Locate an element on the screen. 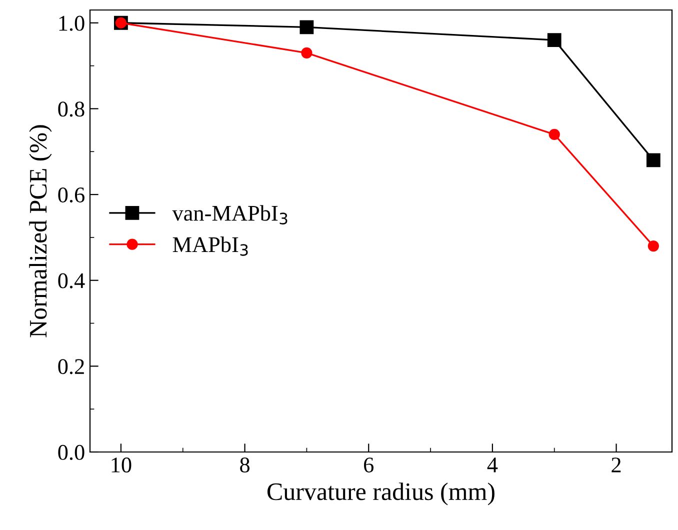 Image resolution: width=678 pixels, height=530 pixels. x-tick-label: 8 is located at coordinates (245, 465).